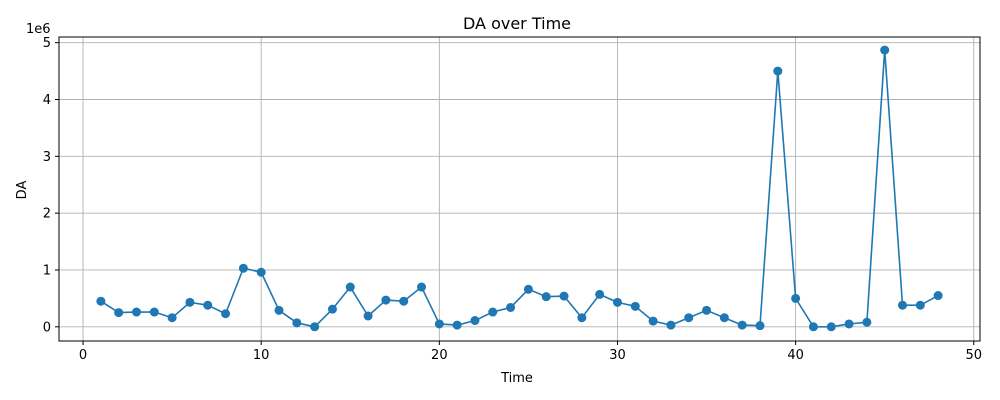 The image size is (1000, 400). I want to click on x-tick-label: 10, so click(261, 355).